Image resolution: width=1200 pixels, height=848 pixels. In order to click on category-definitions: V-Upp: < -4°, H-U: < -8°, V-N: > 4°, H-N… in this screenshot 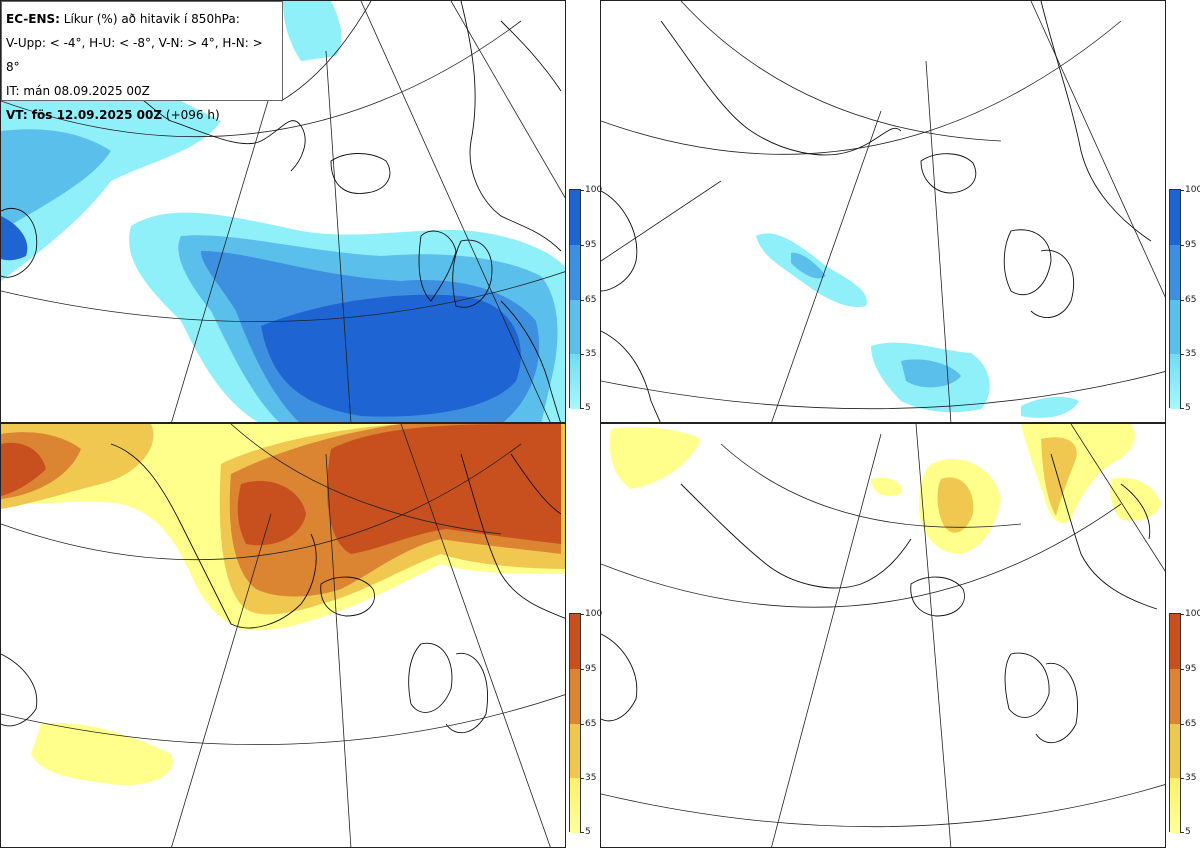, I will do `click(134, 55)`.